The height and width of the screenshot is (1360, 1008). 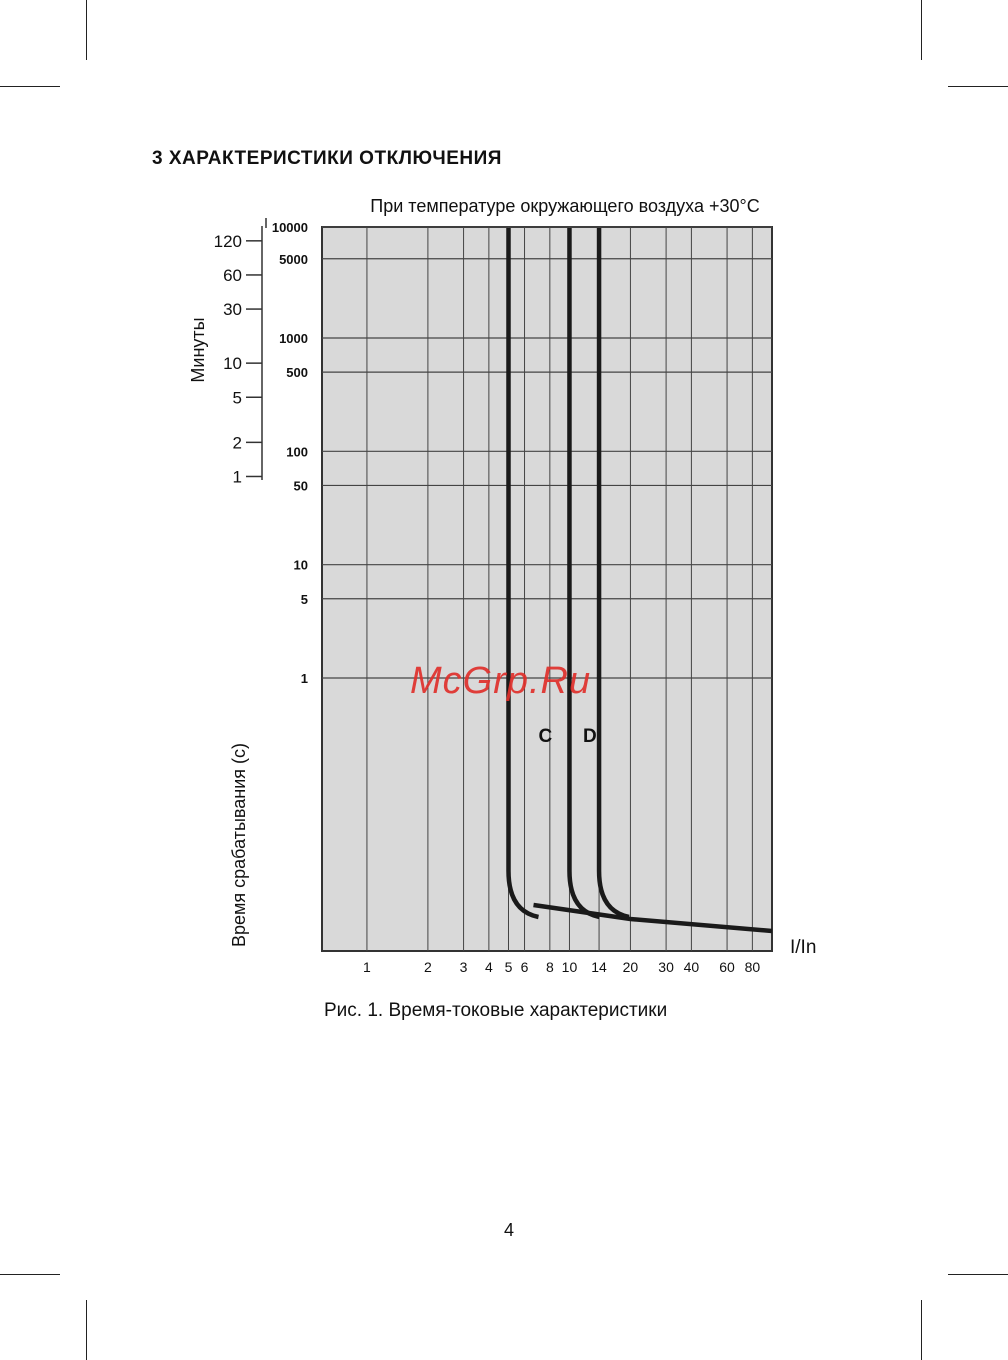 What do you see at coordinates (570, 967) in the screenshot?
I see `x-tick-label: 10` at bounding box center [570, 967].